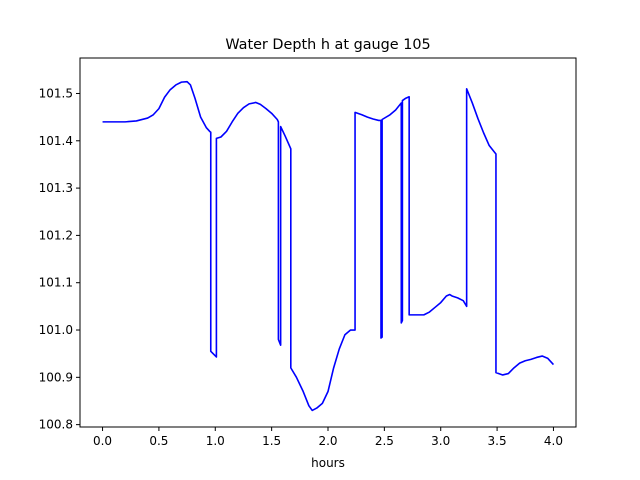  Describe the element at coordinates (497, 441) in the screenshot. I see `x-tick-label: 3.5` at that location.